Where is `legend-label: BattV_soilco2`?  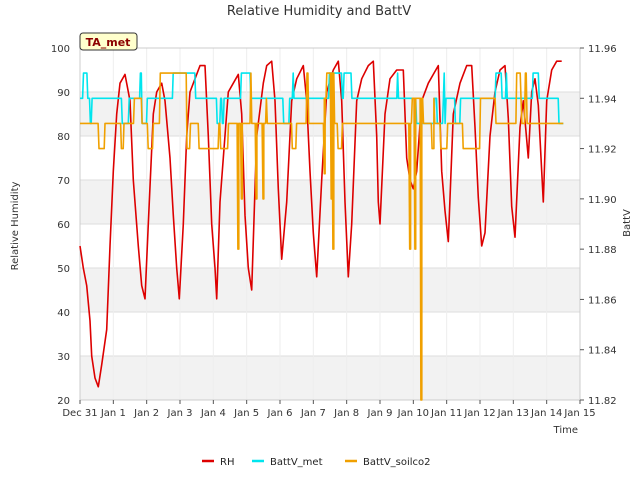
legend-label: BattV_soilco2 is located at coordinates (397, 462).